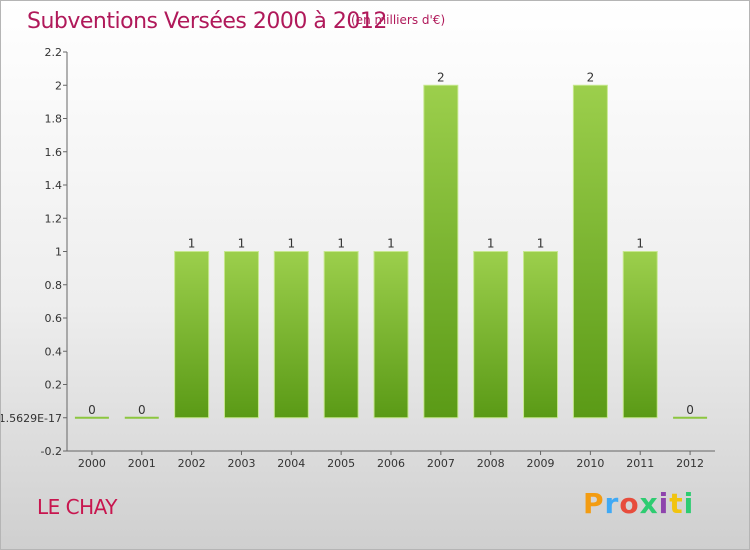 The height and width of the screenshot is (550, 750). I want to click on x-tick-label: 2008, so click(491, 463).